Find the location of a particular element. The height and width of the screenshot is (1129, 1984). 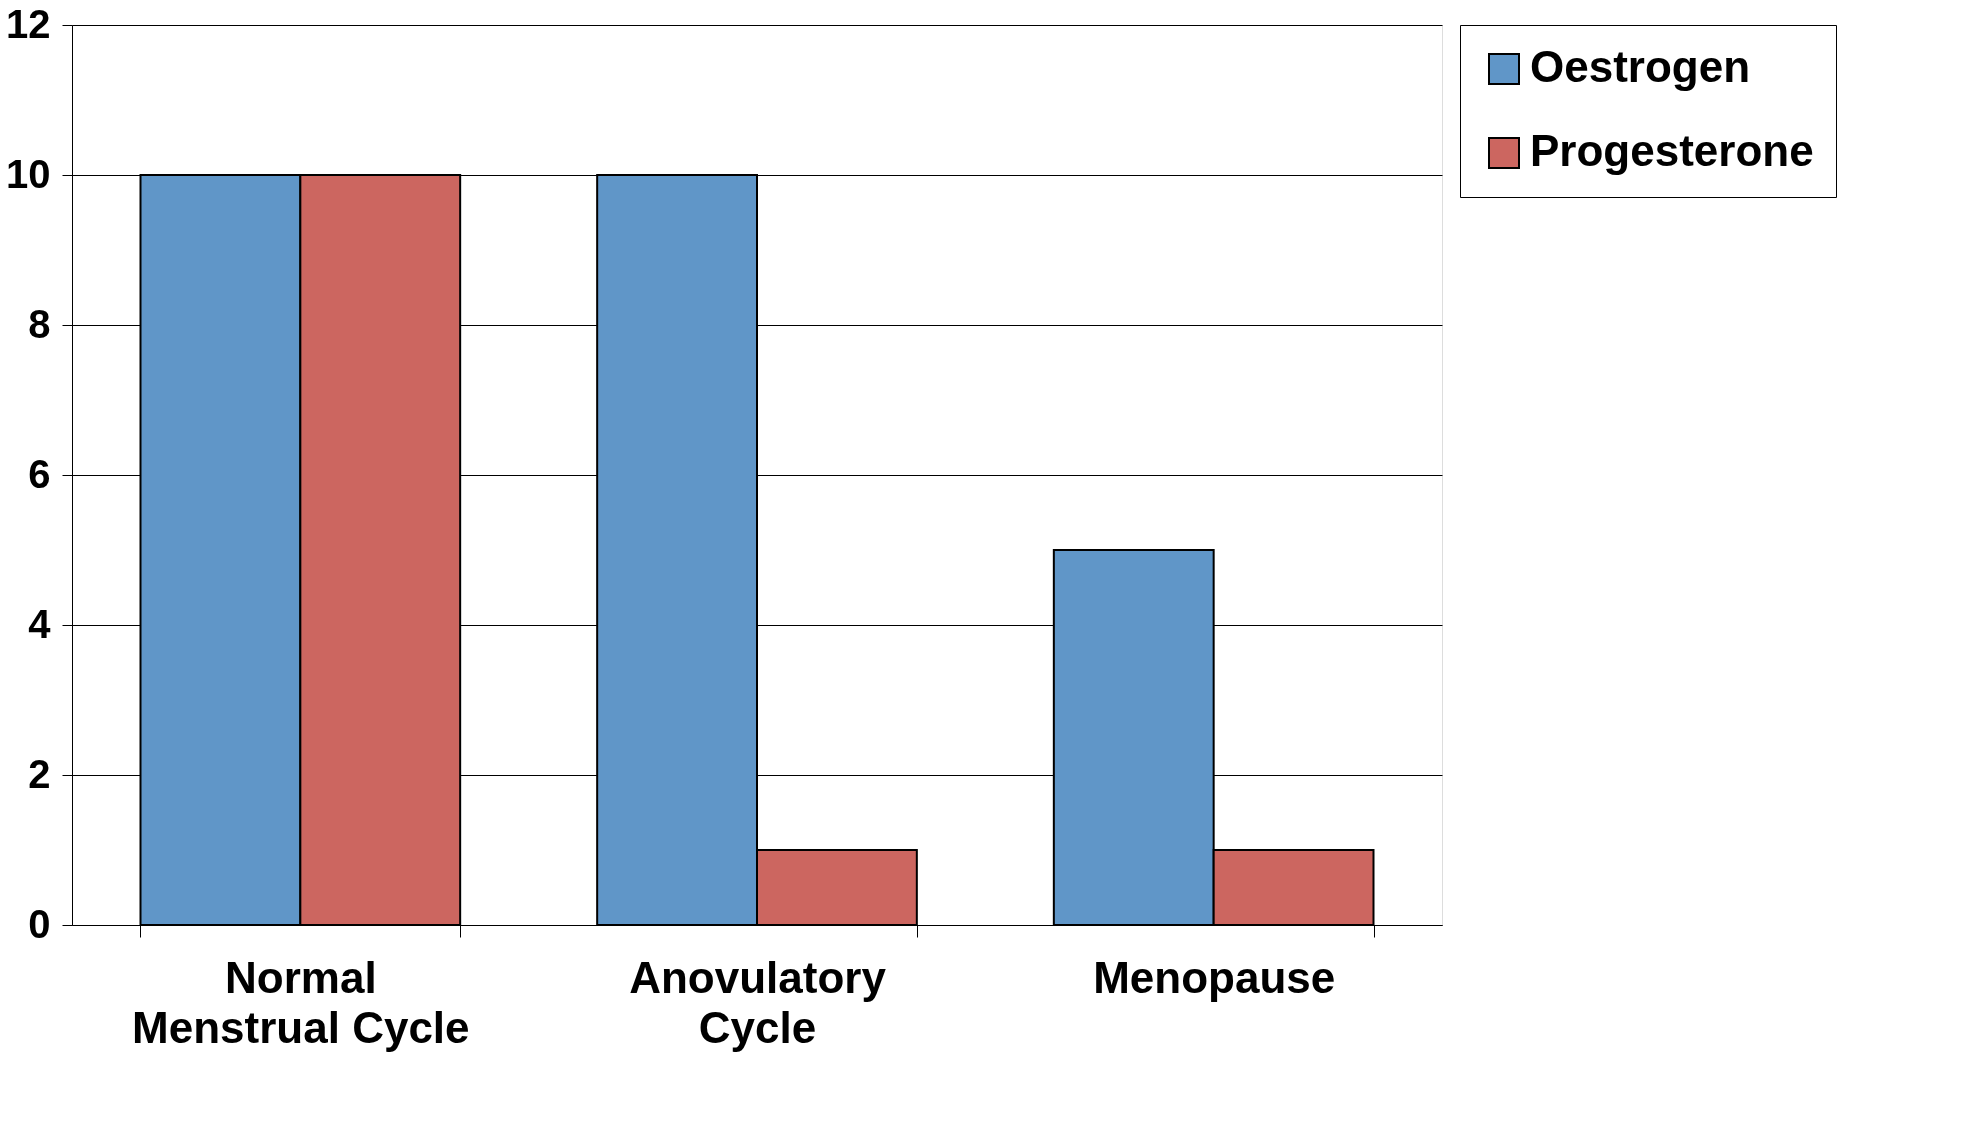

y-tick-label: 6 is located at coordinates (39, 473).